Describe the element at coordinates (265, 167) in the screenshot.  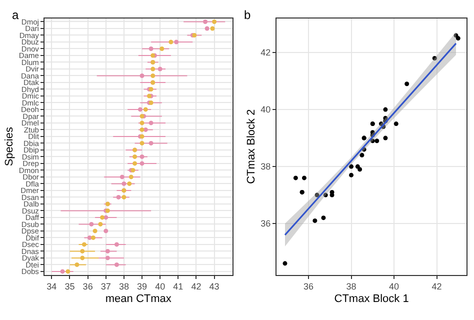
I see `y-tick-label: 38` at that location.